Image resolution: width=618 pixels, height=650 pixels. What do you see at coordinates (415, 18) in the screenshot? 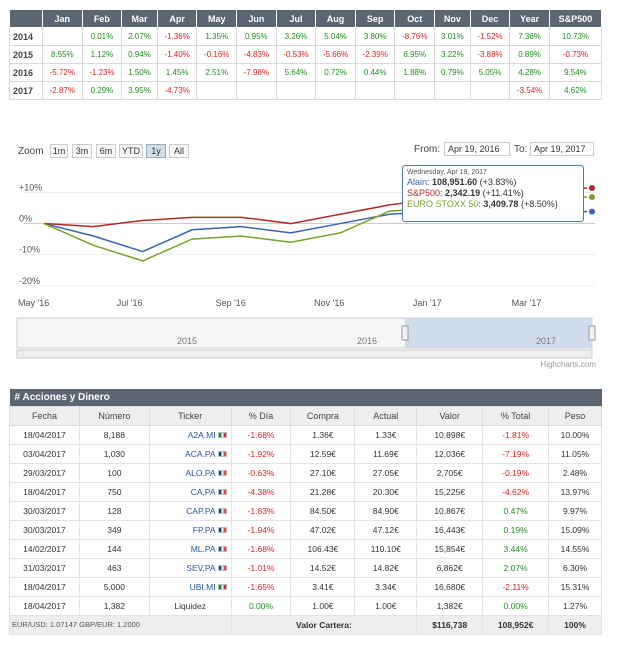
I see `monthly-header-cell: Oct` at bounding box center [415, 18].